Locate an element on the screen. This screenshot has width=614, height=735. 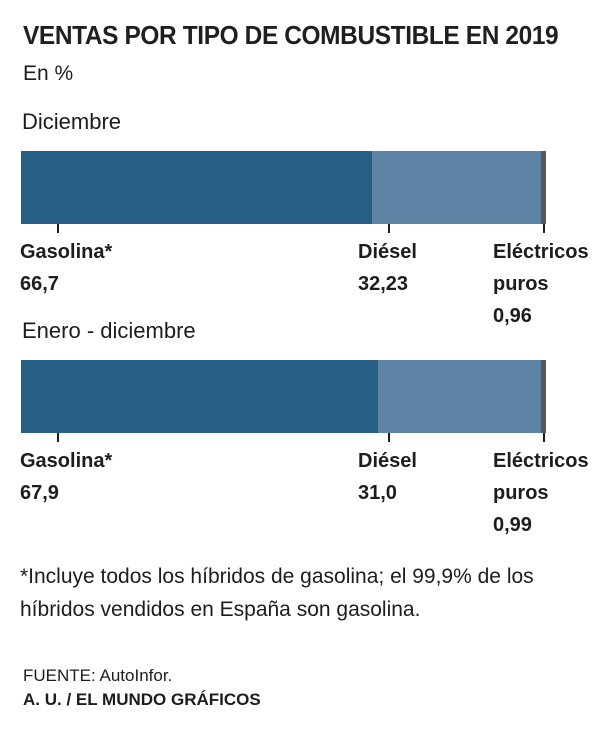
segment-label-diesel: Diésel 31,0 is located at coordinates (418, 477).